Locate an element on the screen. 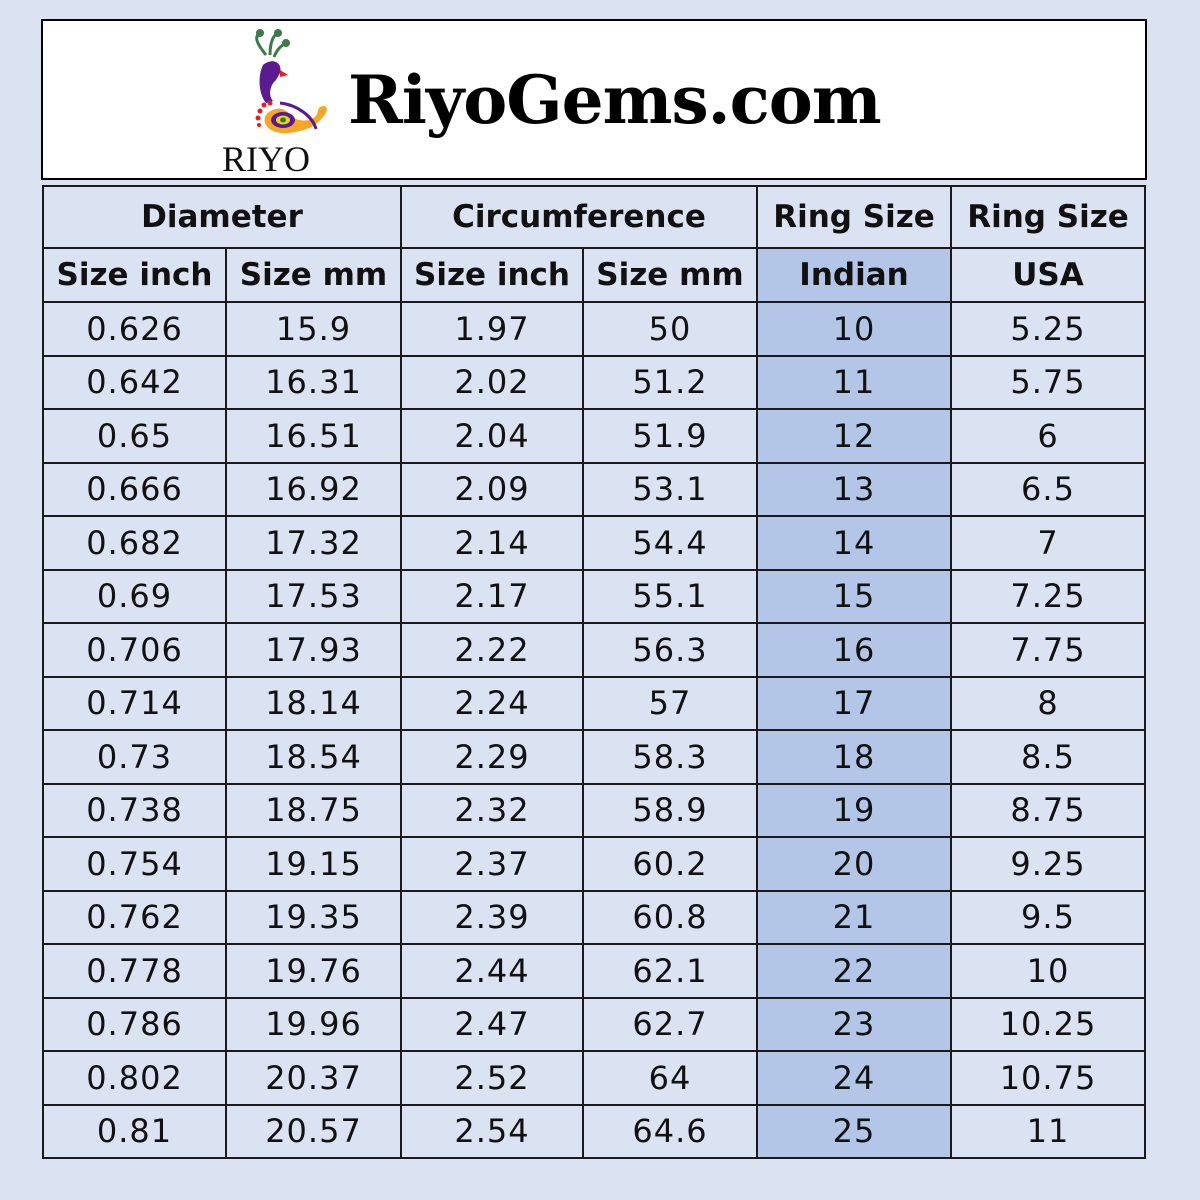 Image resolution: width=1200 pixels, height=1200 pixels. cell-ring-size-indian: 24 is located at coordinates (854, 1078).